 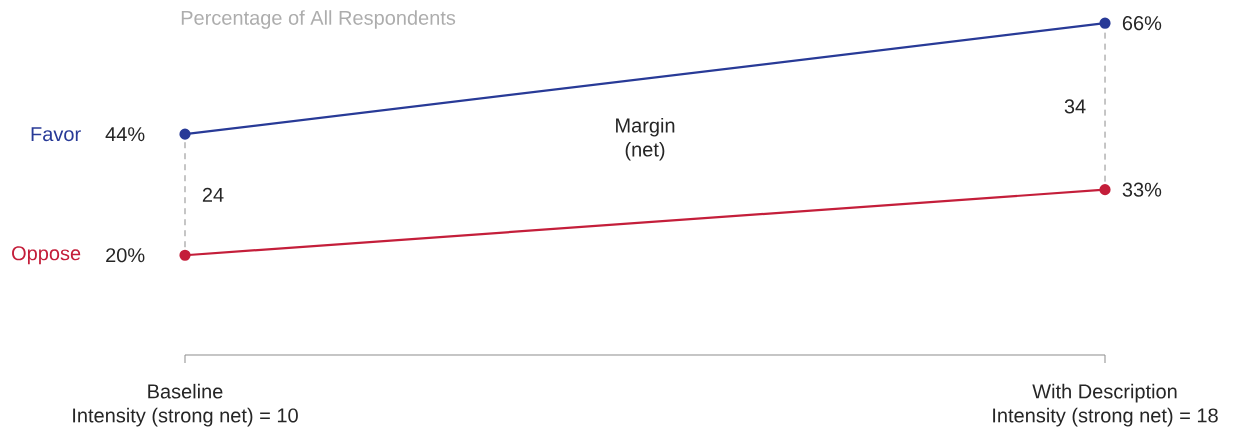 I want to click on data-label: 44%, so click(x=125, y=134).